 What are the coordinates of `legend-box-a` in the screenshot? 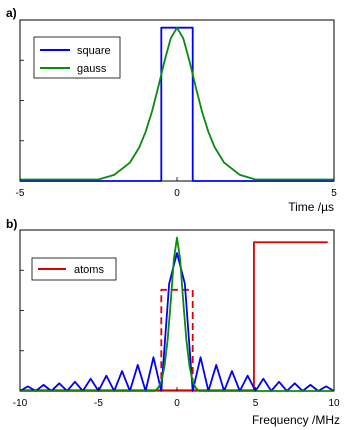 It's located at (77, 57).